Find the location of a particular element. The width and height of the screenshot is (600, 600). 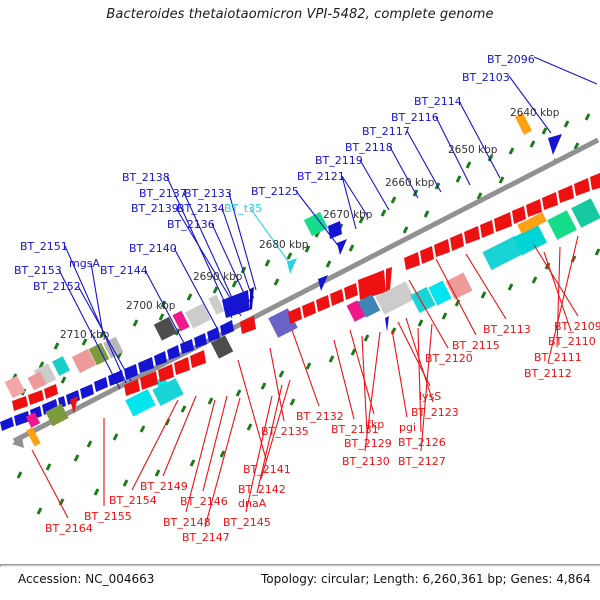

gene-label-reverse: BT_2153 is located at coordinates (38, 270).